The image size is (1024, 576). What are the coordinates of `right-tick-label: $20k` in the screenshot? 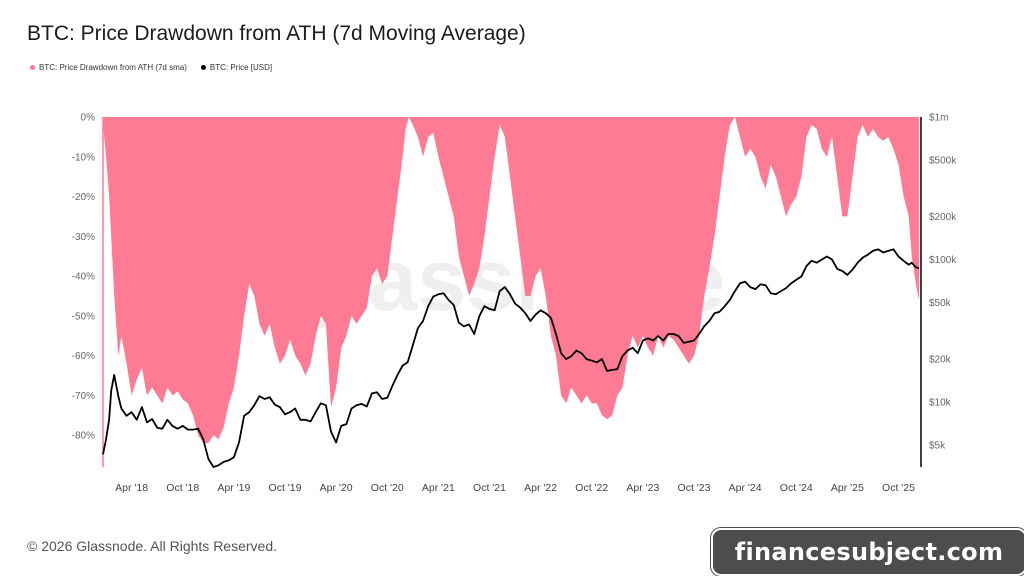 It's located at (940, 360).